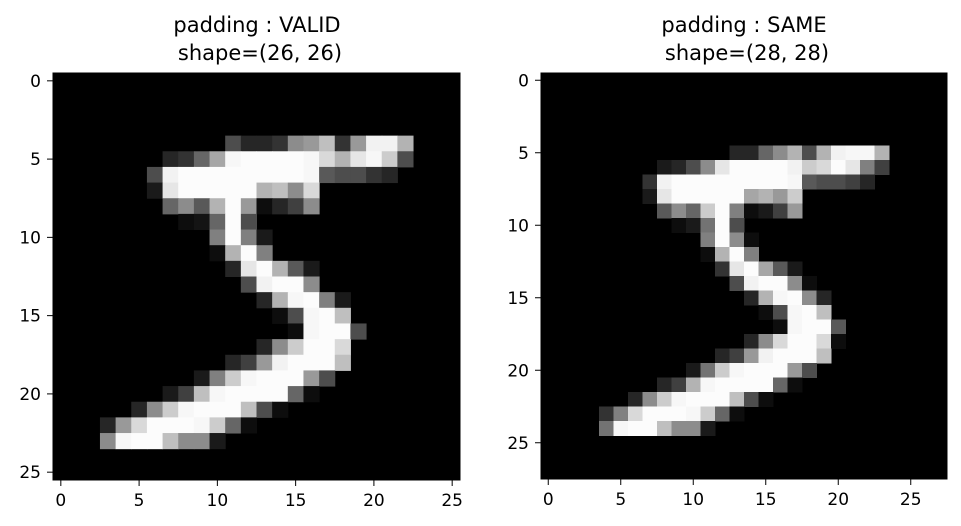  Describe the element at coordinates (60, 501) in the screenshot. I see `x-tick-label: 0` at that location.